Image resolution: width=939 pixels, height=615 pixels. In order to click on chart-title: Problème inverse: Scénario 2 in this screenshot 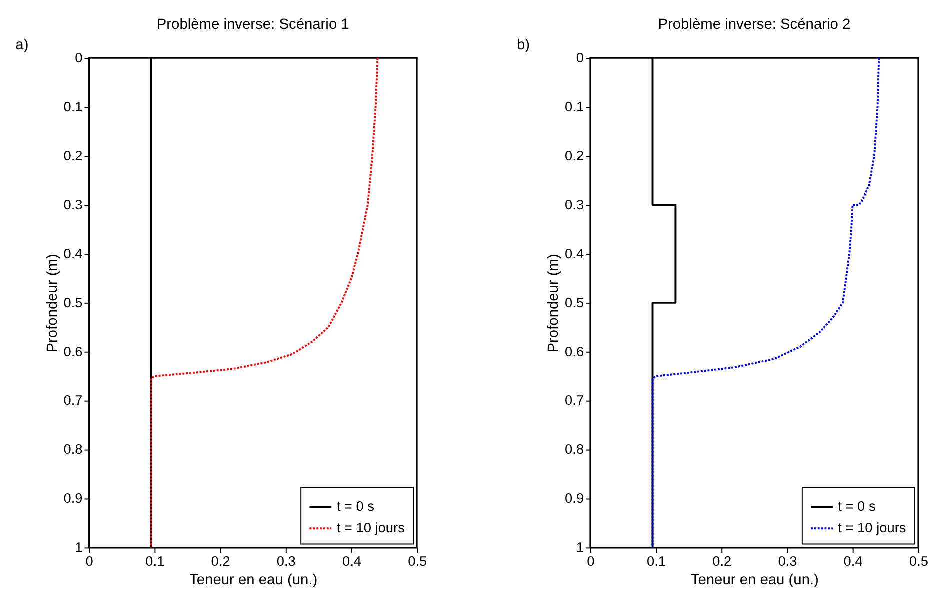, I will do `click(754, 24)`.